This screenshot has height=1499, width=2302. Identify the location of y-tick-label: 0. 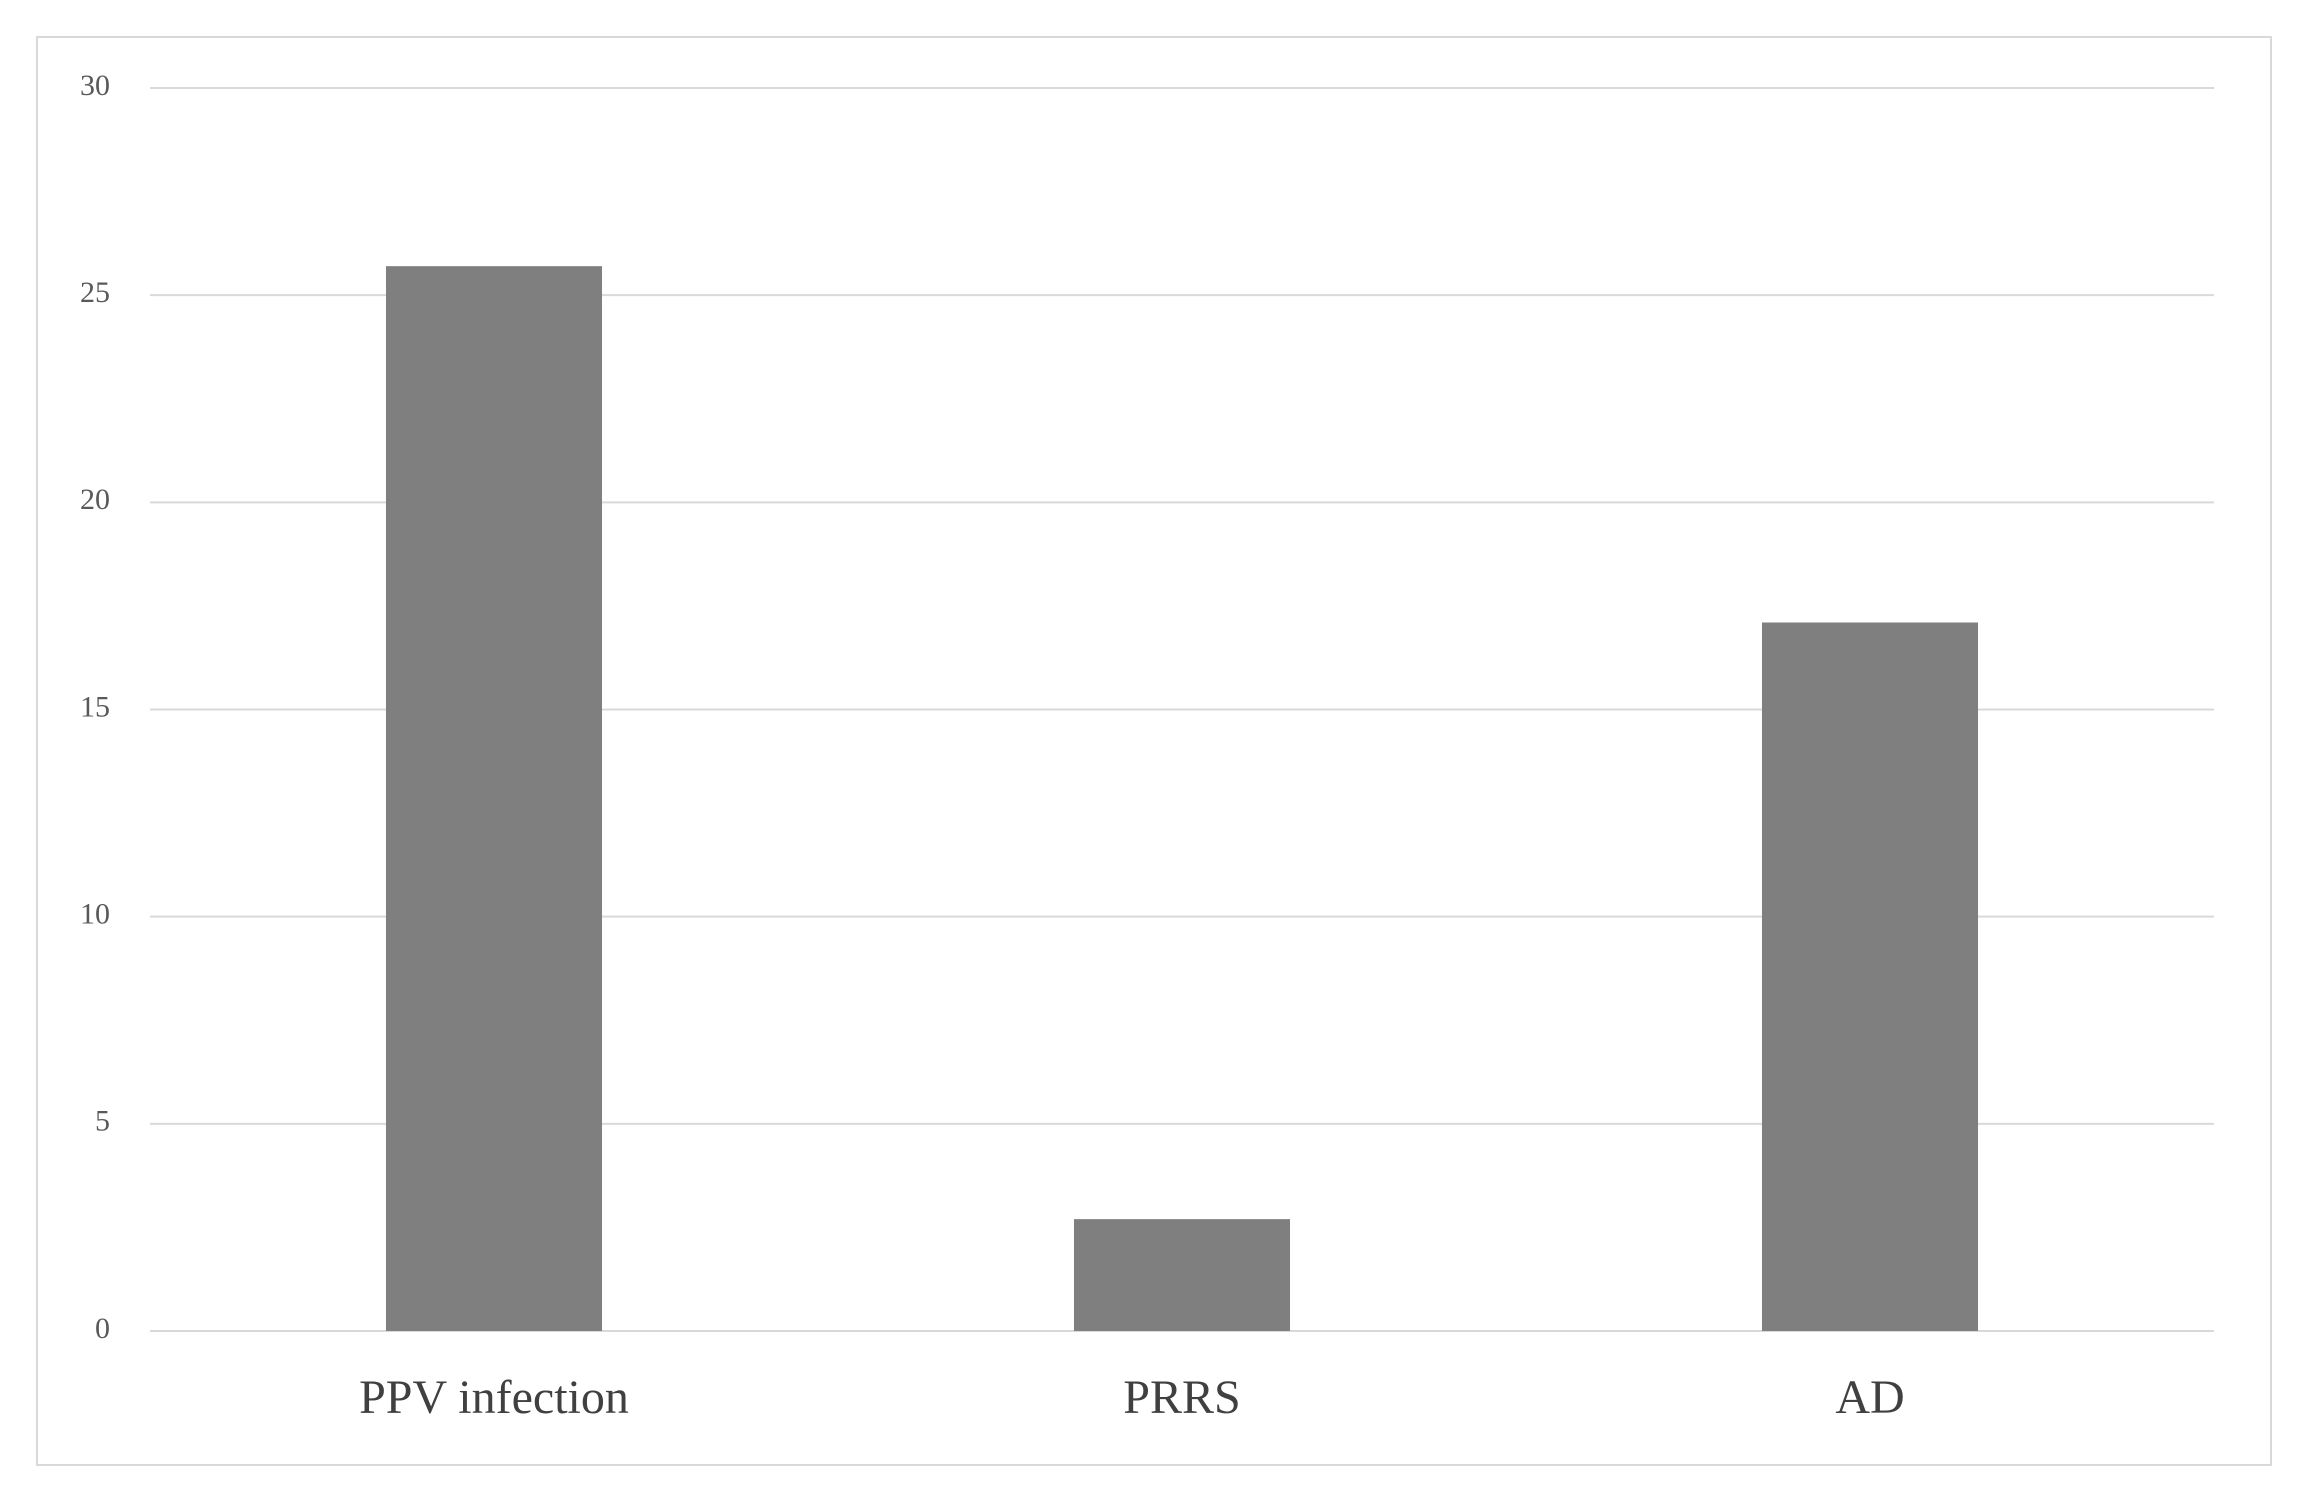
(102, 1328).